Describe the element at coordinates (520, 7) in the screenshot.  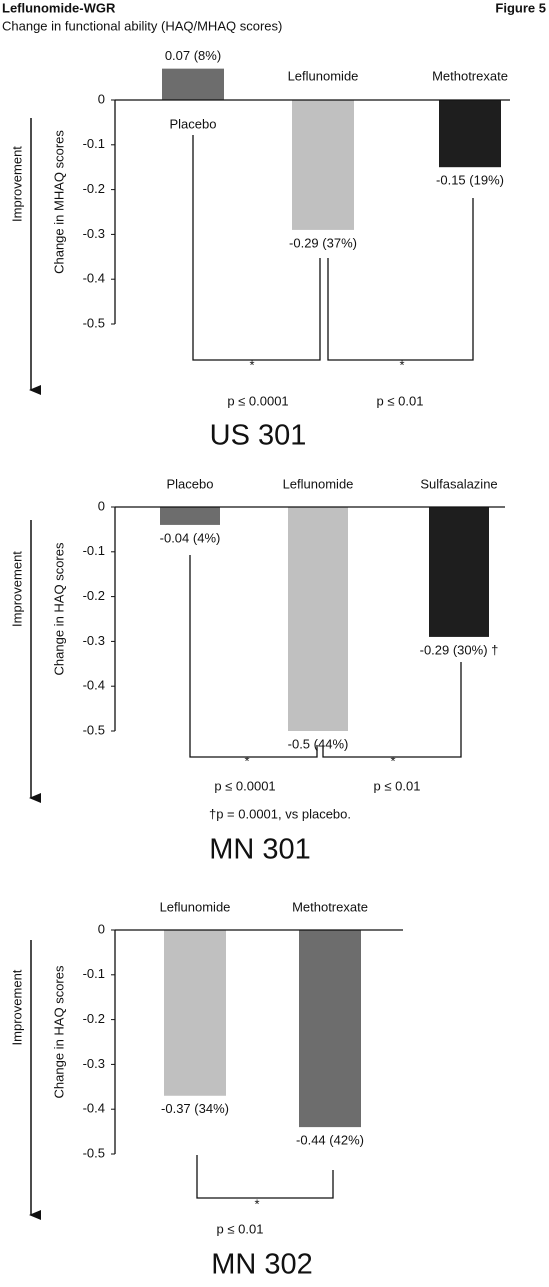
I see `figure-label: Figure 5` at that location.